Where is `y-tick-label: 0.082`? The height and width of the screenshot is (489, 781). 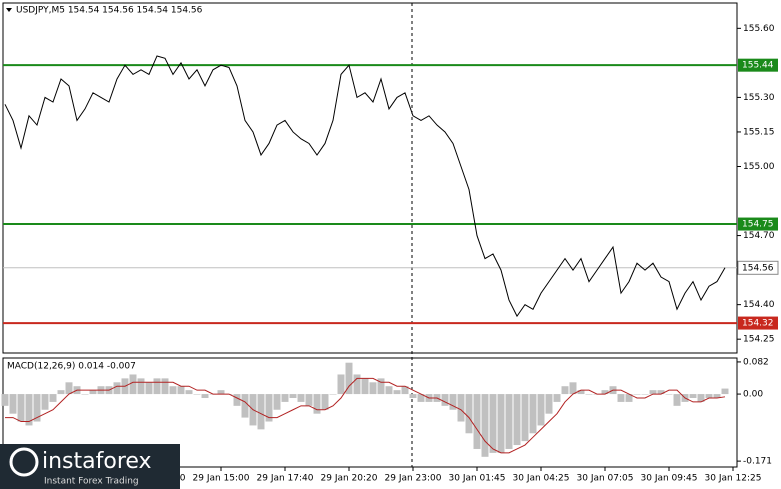 y-tick-label: 0.082 is located at coordinates (756, 362).